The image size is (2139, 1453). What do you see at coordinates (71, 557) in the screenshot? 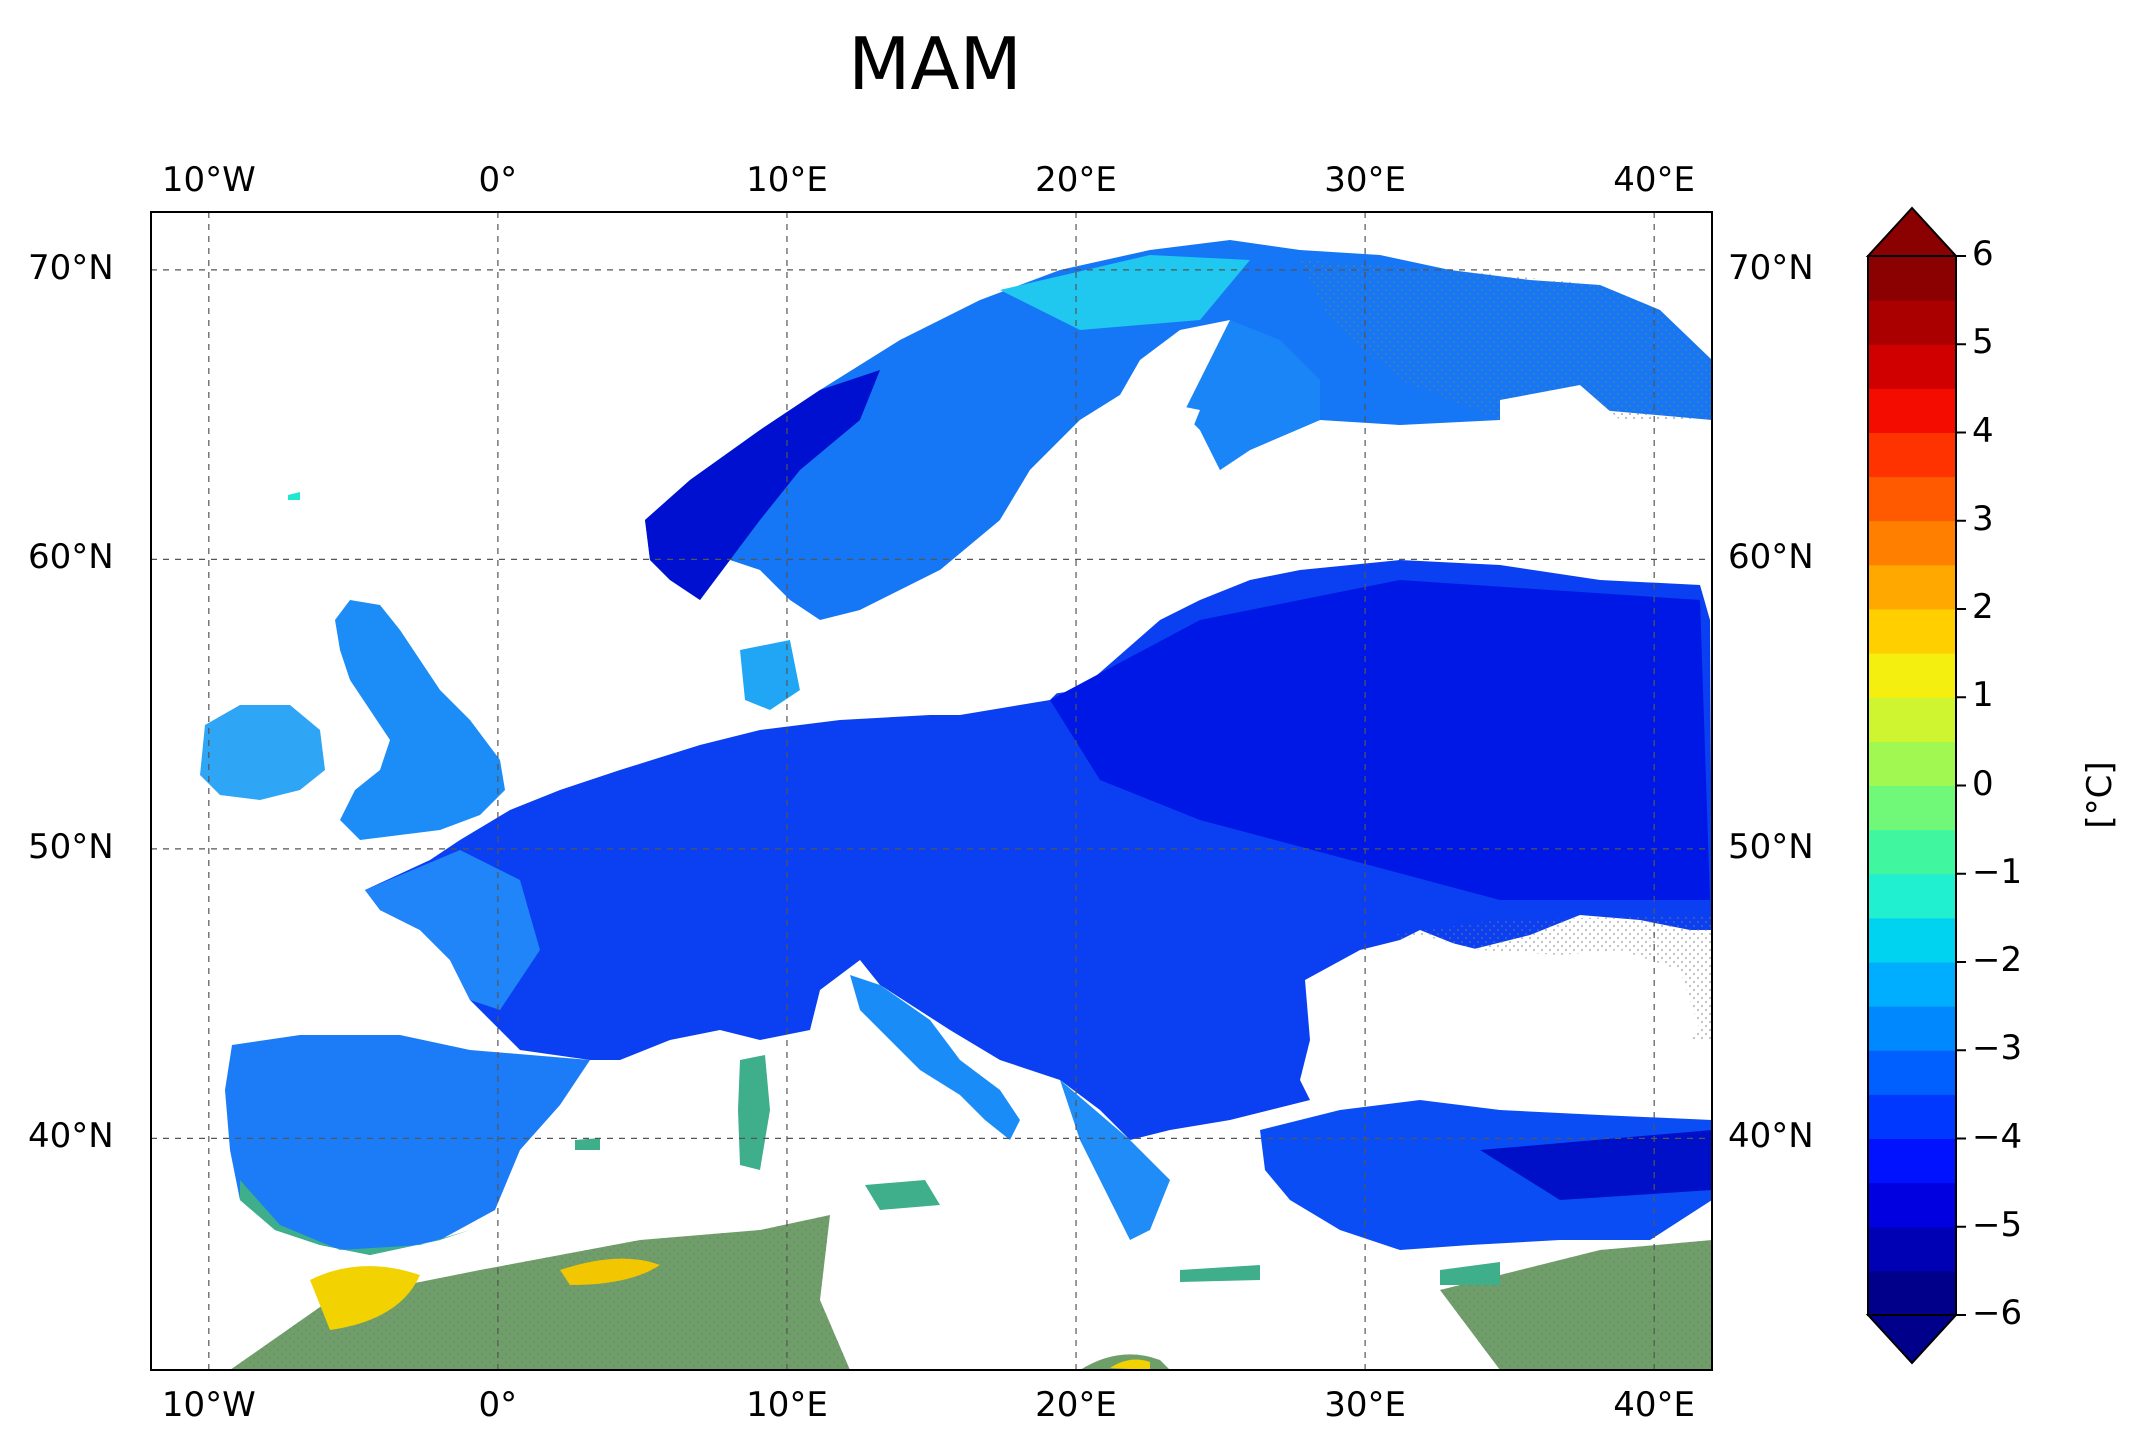
I see `y-tick-label-left: 60°N` at bounding box center [71, 557].